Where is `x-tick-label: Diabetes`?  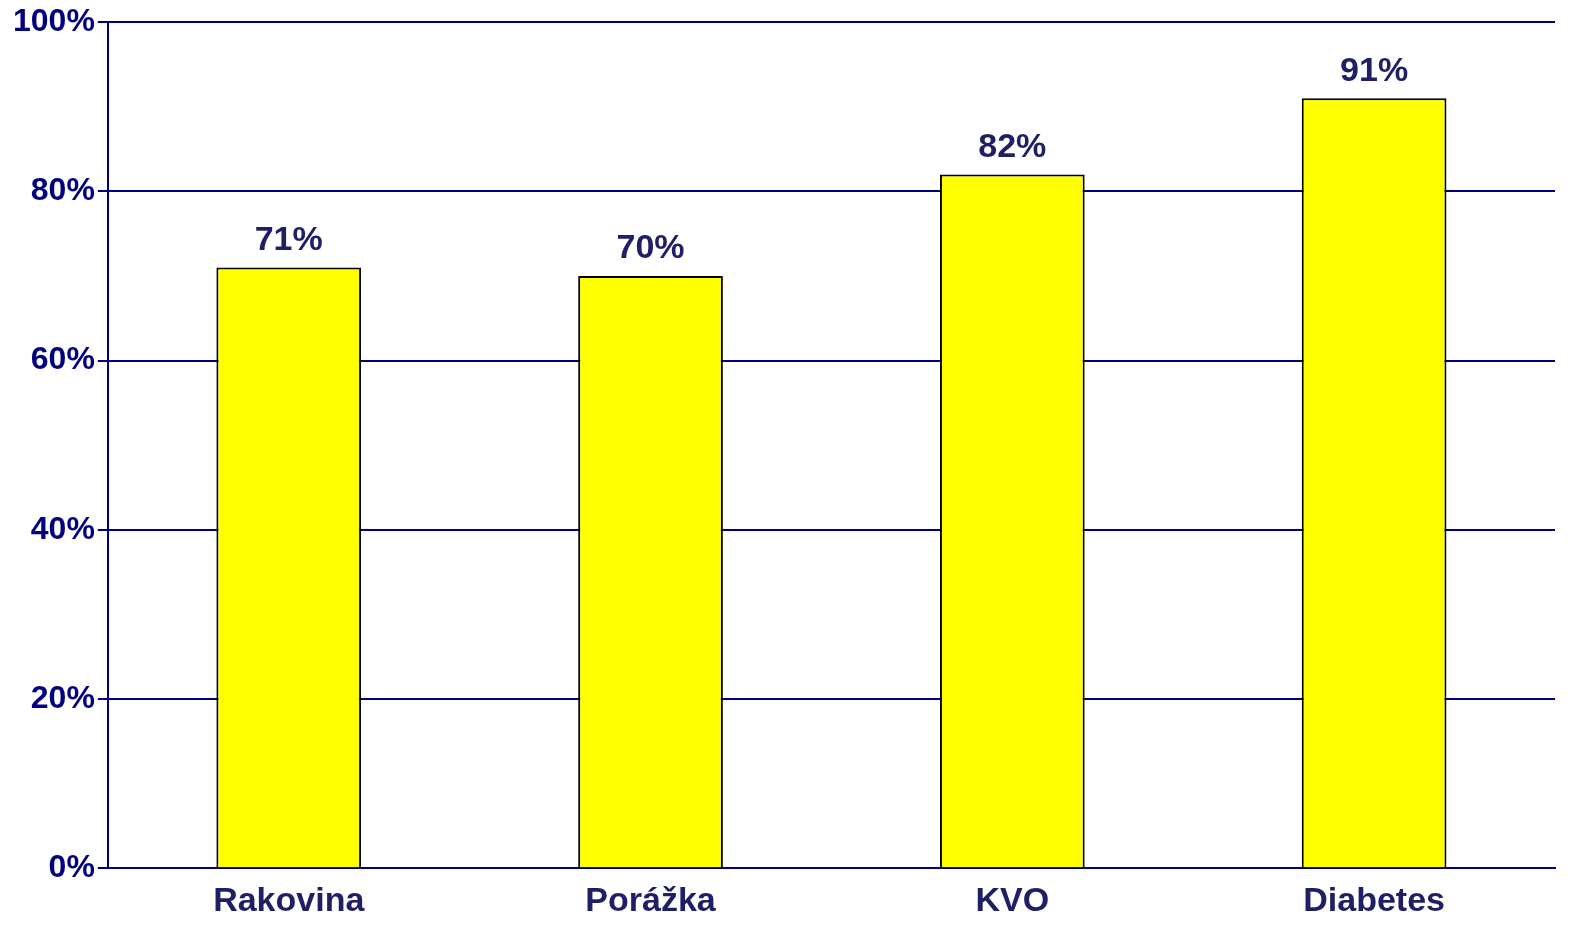
x-tick-label: Diabetes is located at coordinates (1374, 898).